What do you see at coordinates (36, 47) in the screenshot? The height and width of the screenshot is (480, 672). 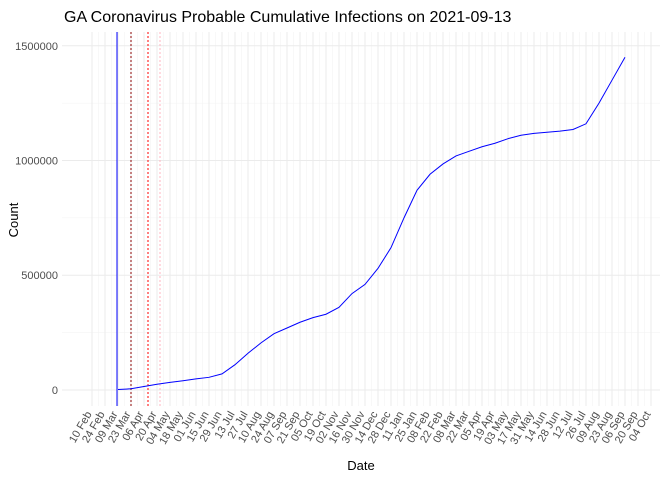 I see `y-tick-label: 1500000` at bounding box center [36, 47].